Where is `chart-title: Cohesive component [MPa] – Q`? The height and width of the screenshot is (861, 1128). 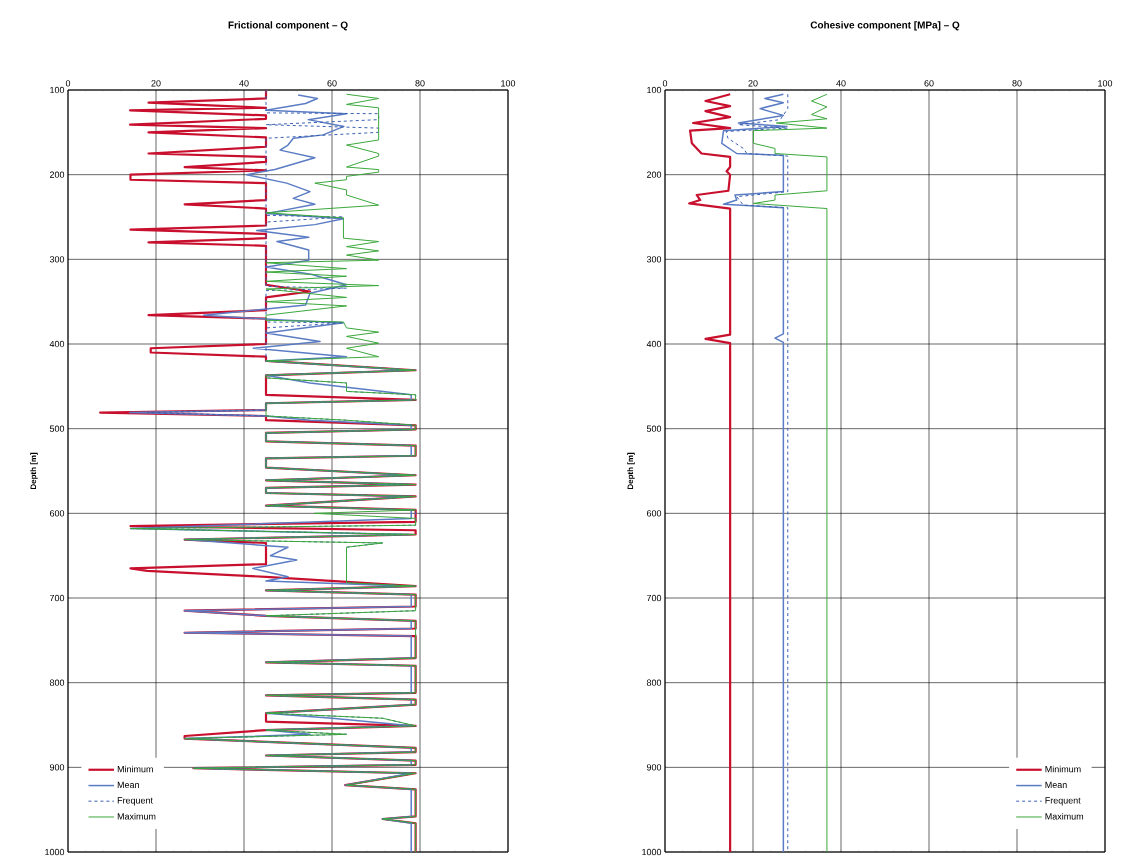
chart-title: Cohesive component [MPa] – Q is located at coordinates (885, 26).